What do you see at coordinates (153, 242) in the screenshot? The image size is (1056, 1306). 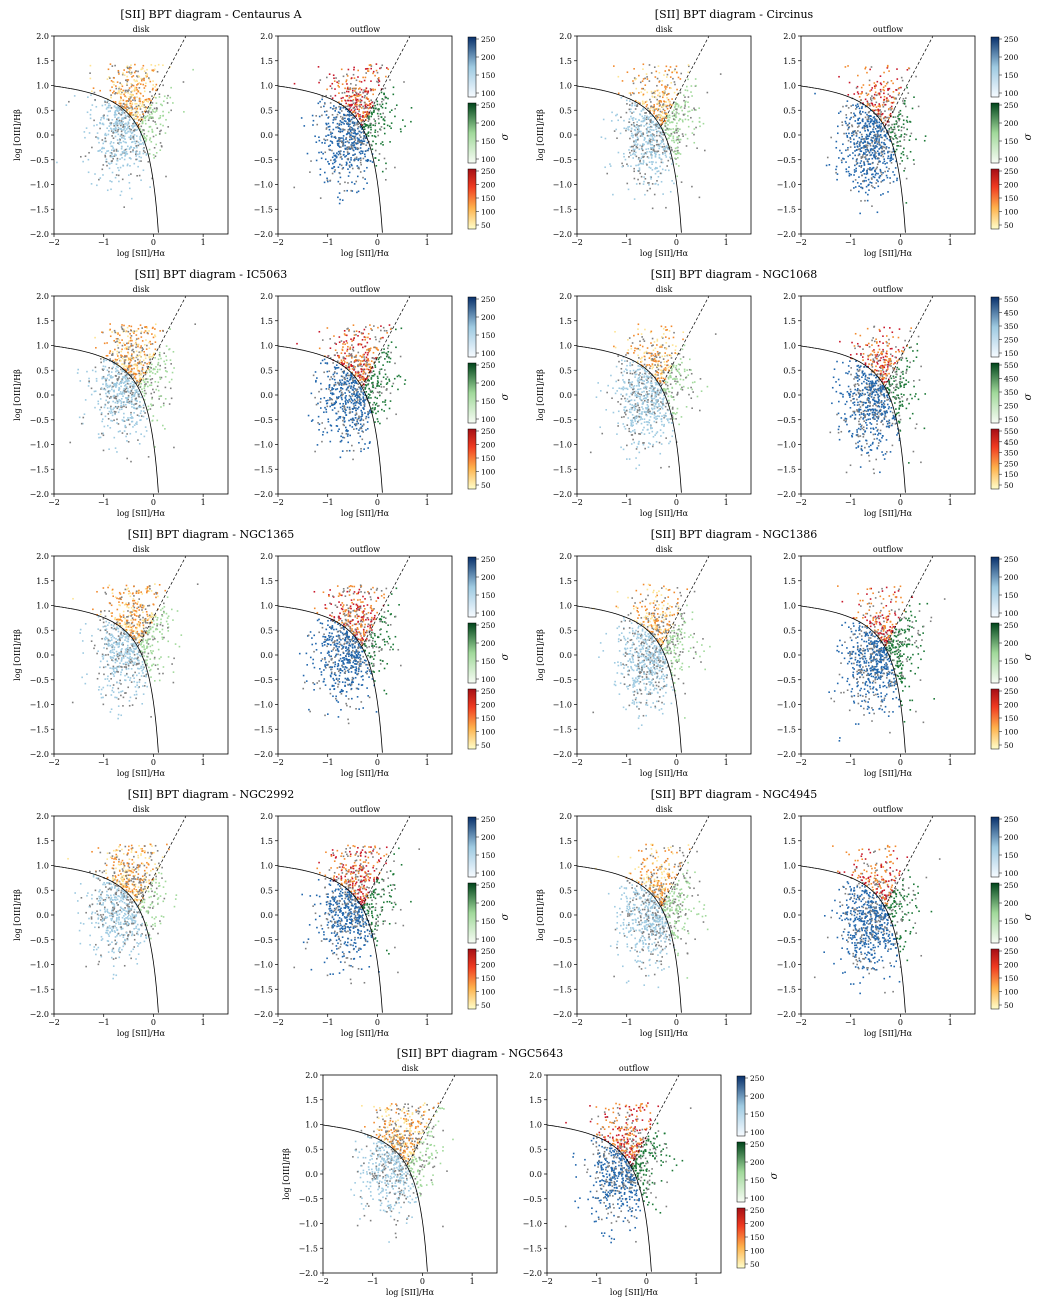 I see `x-tick-label: 0` at bounding box center [153, 242].